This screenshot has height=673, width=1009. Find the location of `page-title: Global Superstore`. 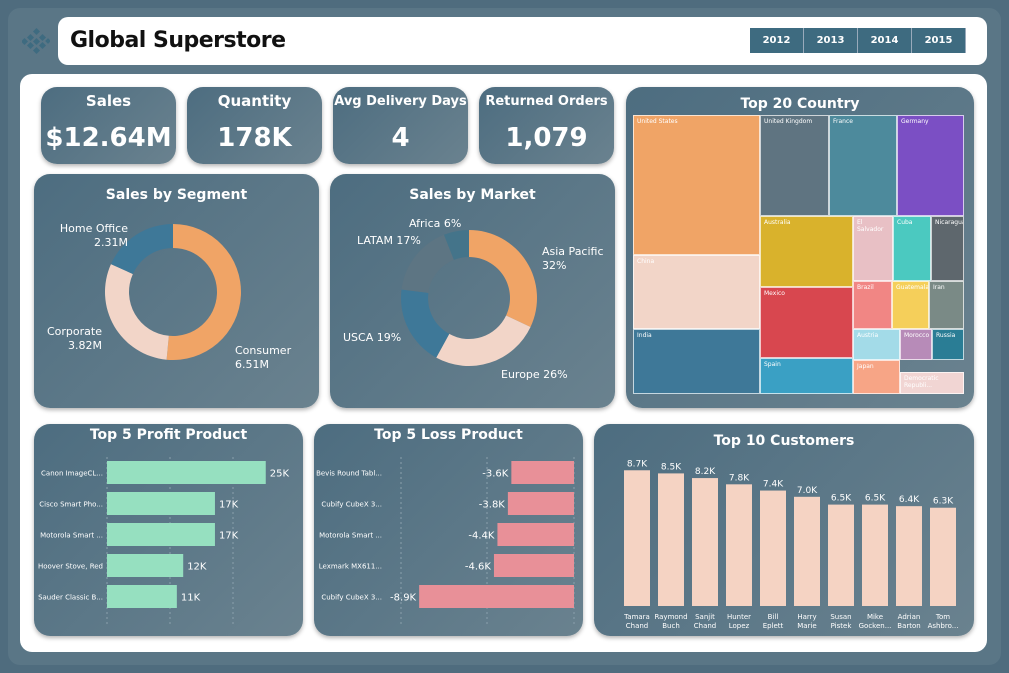

page-title: Global Superstore is located at coordinates (178, 40).